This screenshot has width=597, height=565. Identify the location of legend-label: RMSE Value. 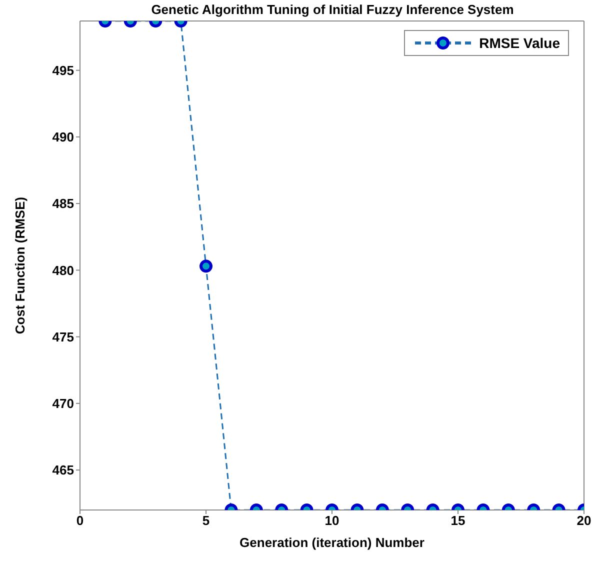
(519, 43).